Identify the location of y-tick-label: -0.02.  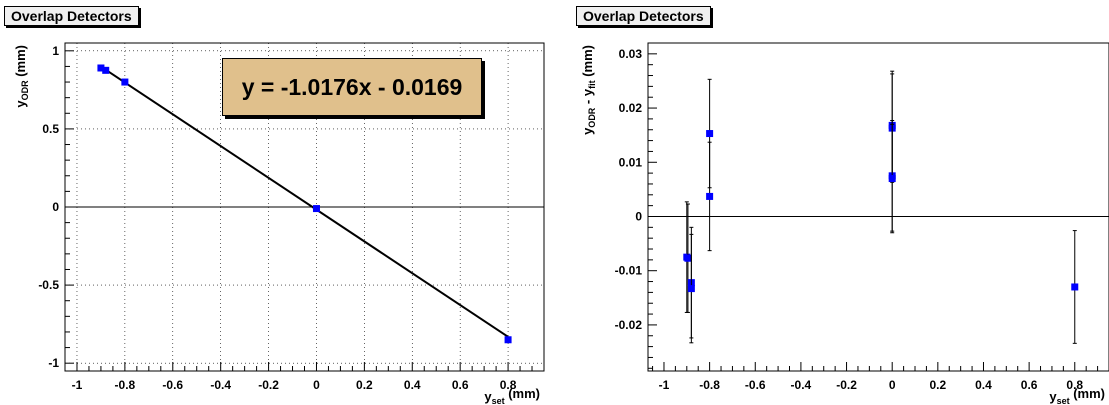
(629, 325).